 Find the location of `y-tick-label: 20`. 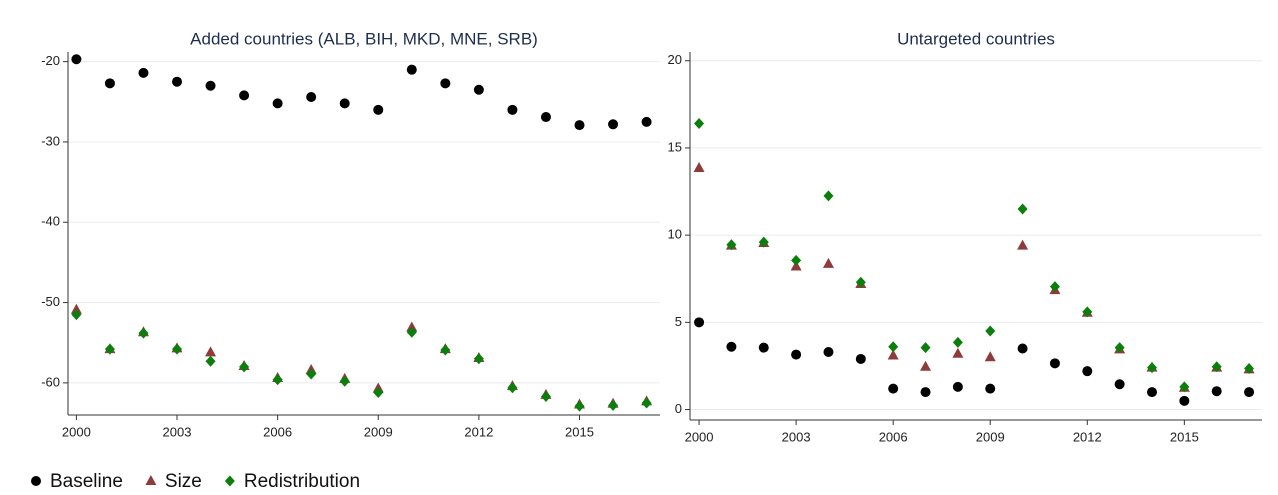

y-tick-label: 20 is located at coordinates (675, 59).